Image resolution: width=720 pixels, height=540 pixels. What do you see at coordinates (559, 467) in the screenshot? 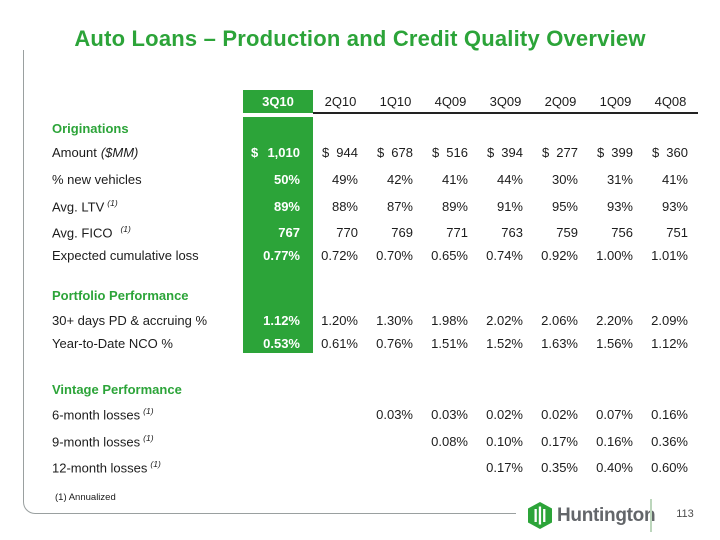
I see `value-cell: 0.35%` at bounding box center [559, 467].